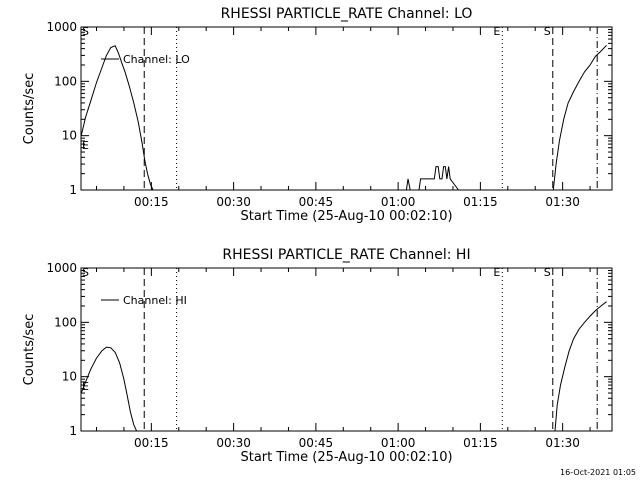  Describe the element at coordinates (156, 59) in the screenshot. I see `legend-label: Channel: LO` at that location.